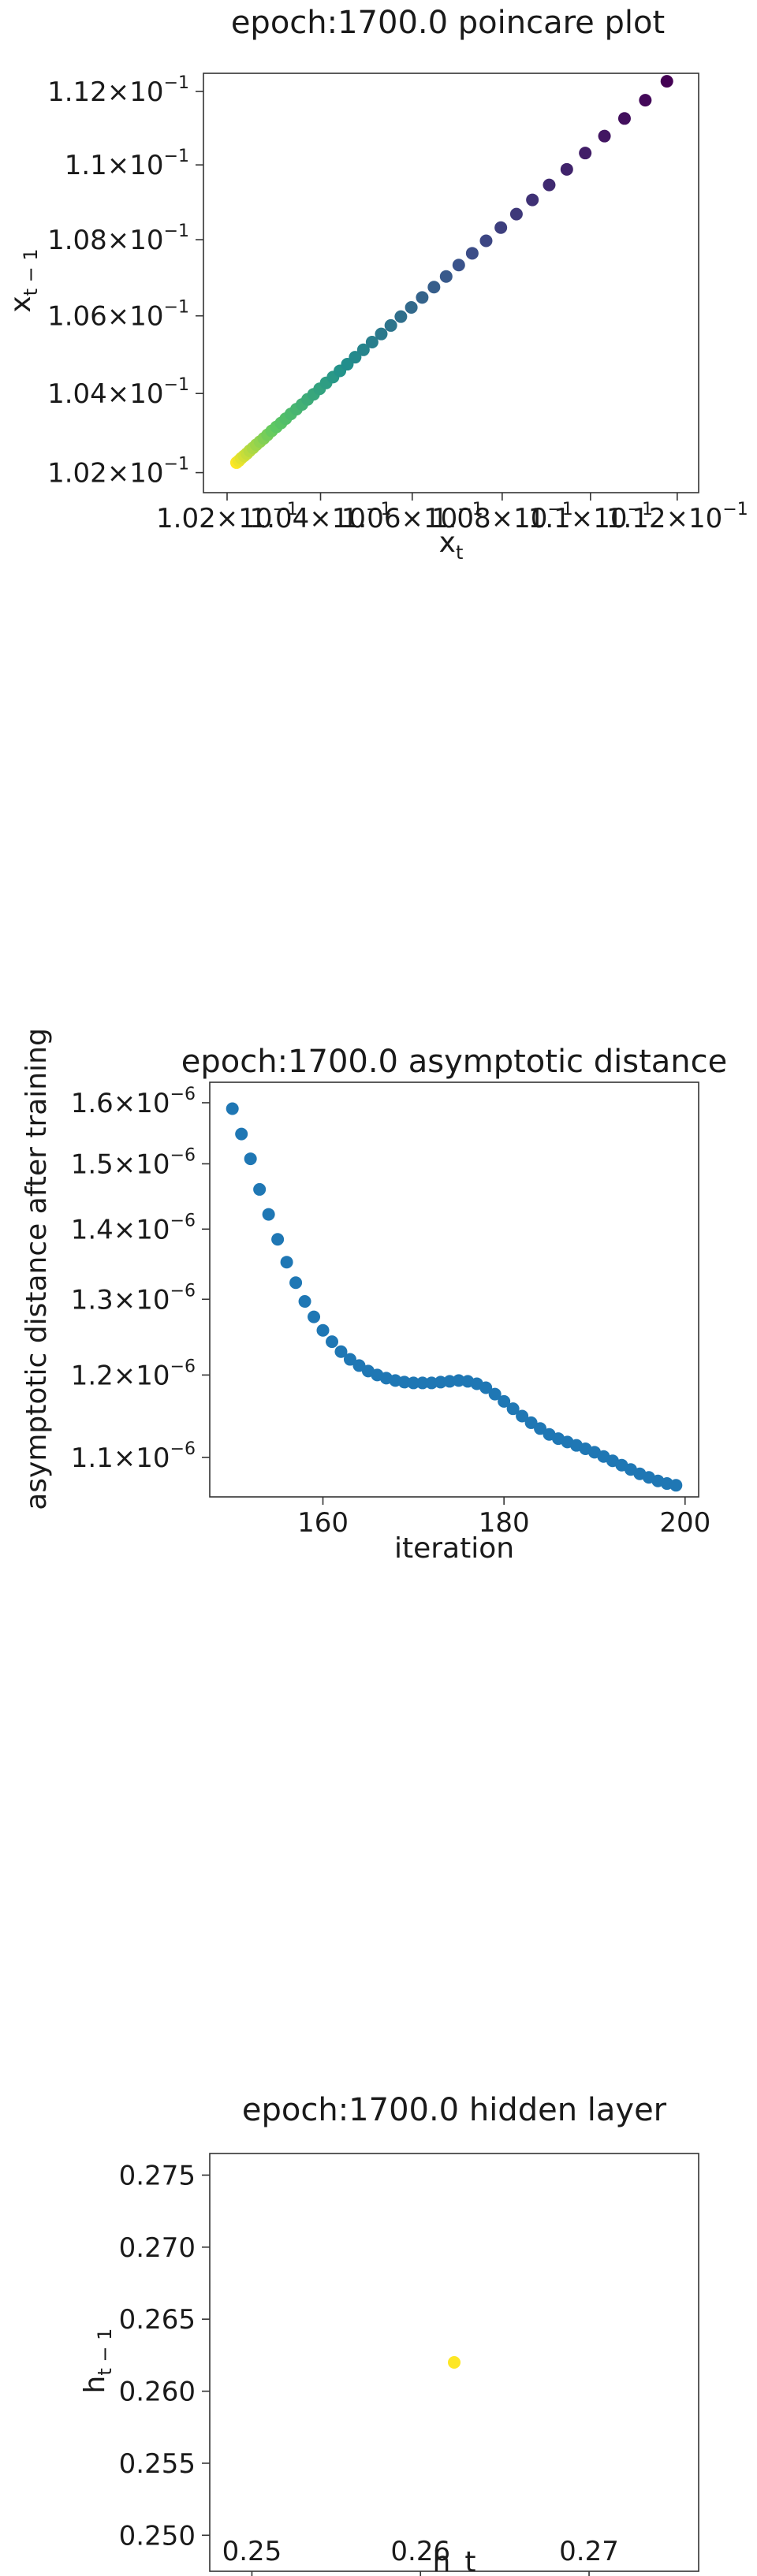 Image resolution: width=757 pixels, height=2576 pixels. I want to click on poincare-plot-ylabel: xt − 1, so click(23, 280).